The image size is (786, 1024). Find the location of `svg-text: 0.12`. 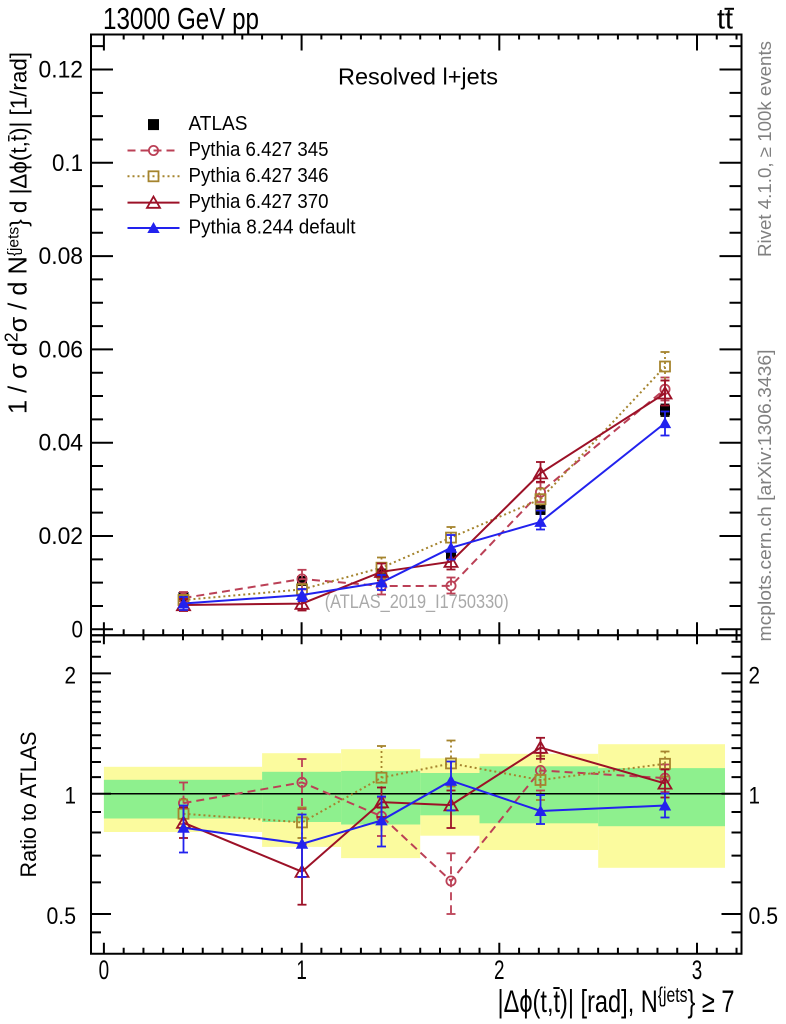

svg-text: 0.12 is located at coordinates (61, 69).